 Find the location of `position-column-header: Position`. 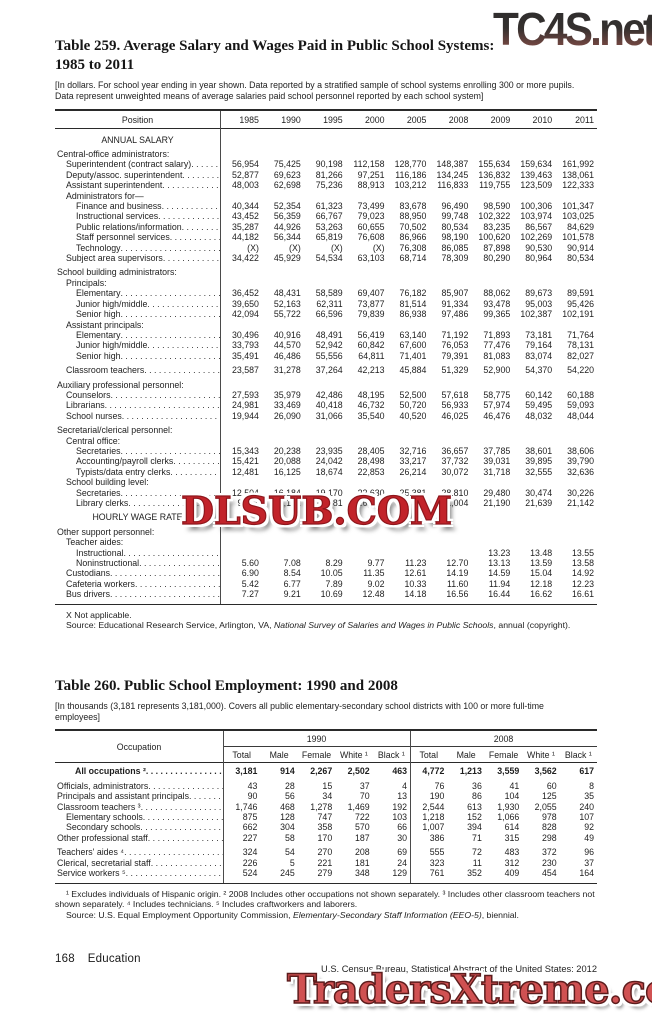

position-column-header: Position is located at coordinates (137, 119).